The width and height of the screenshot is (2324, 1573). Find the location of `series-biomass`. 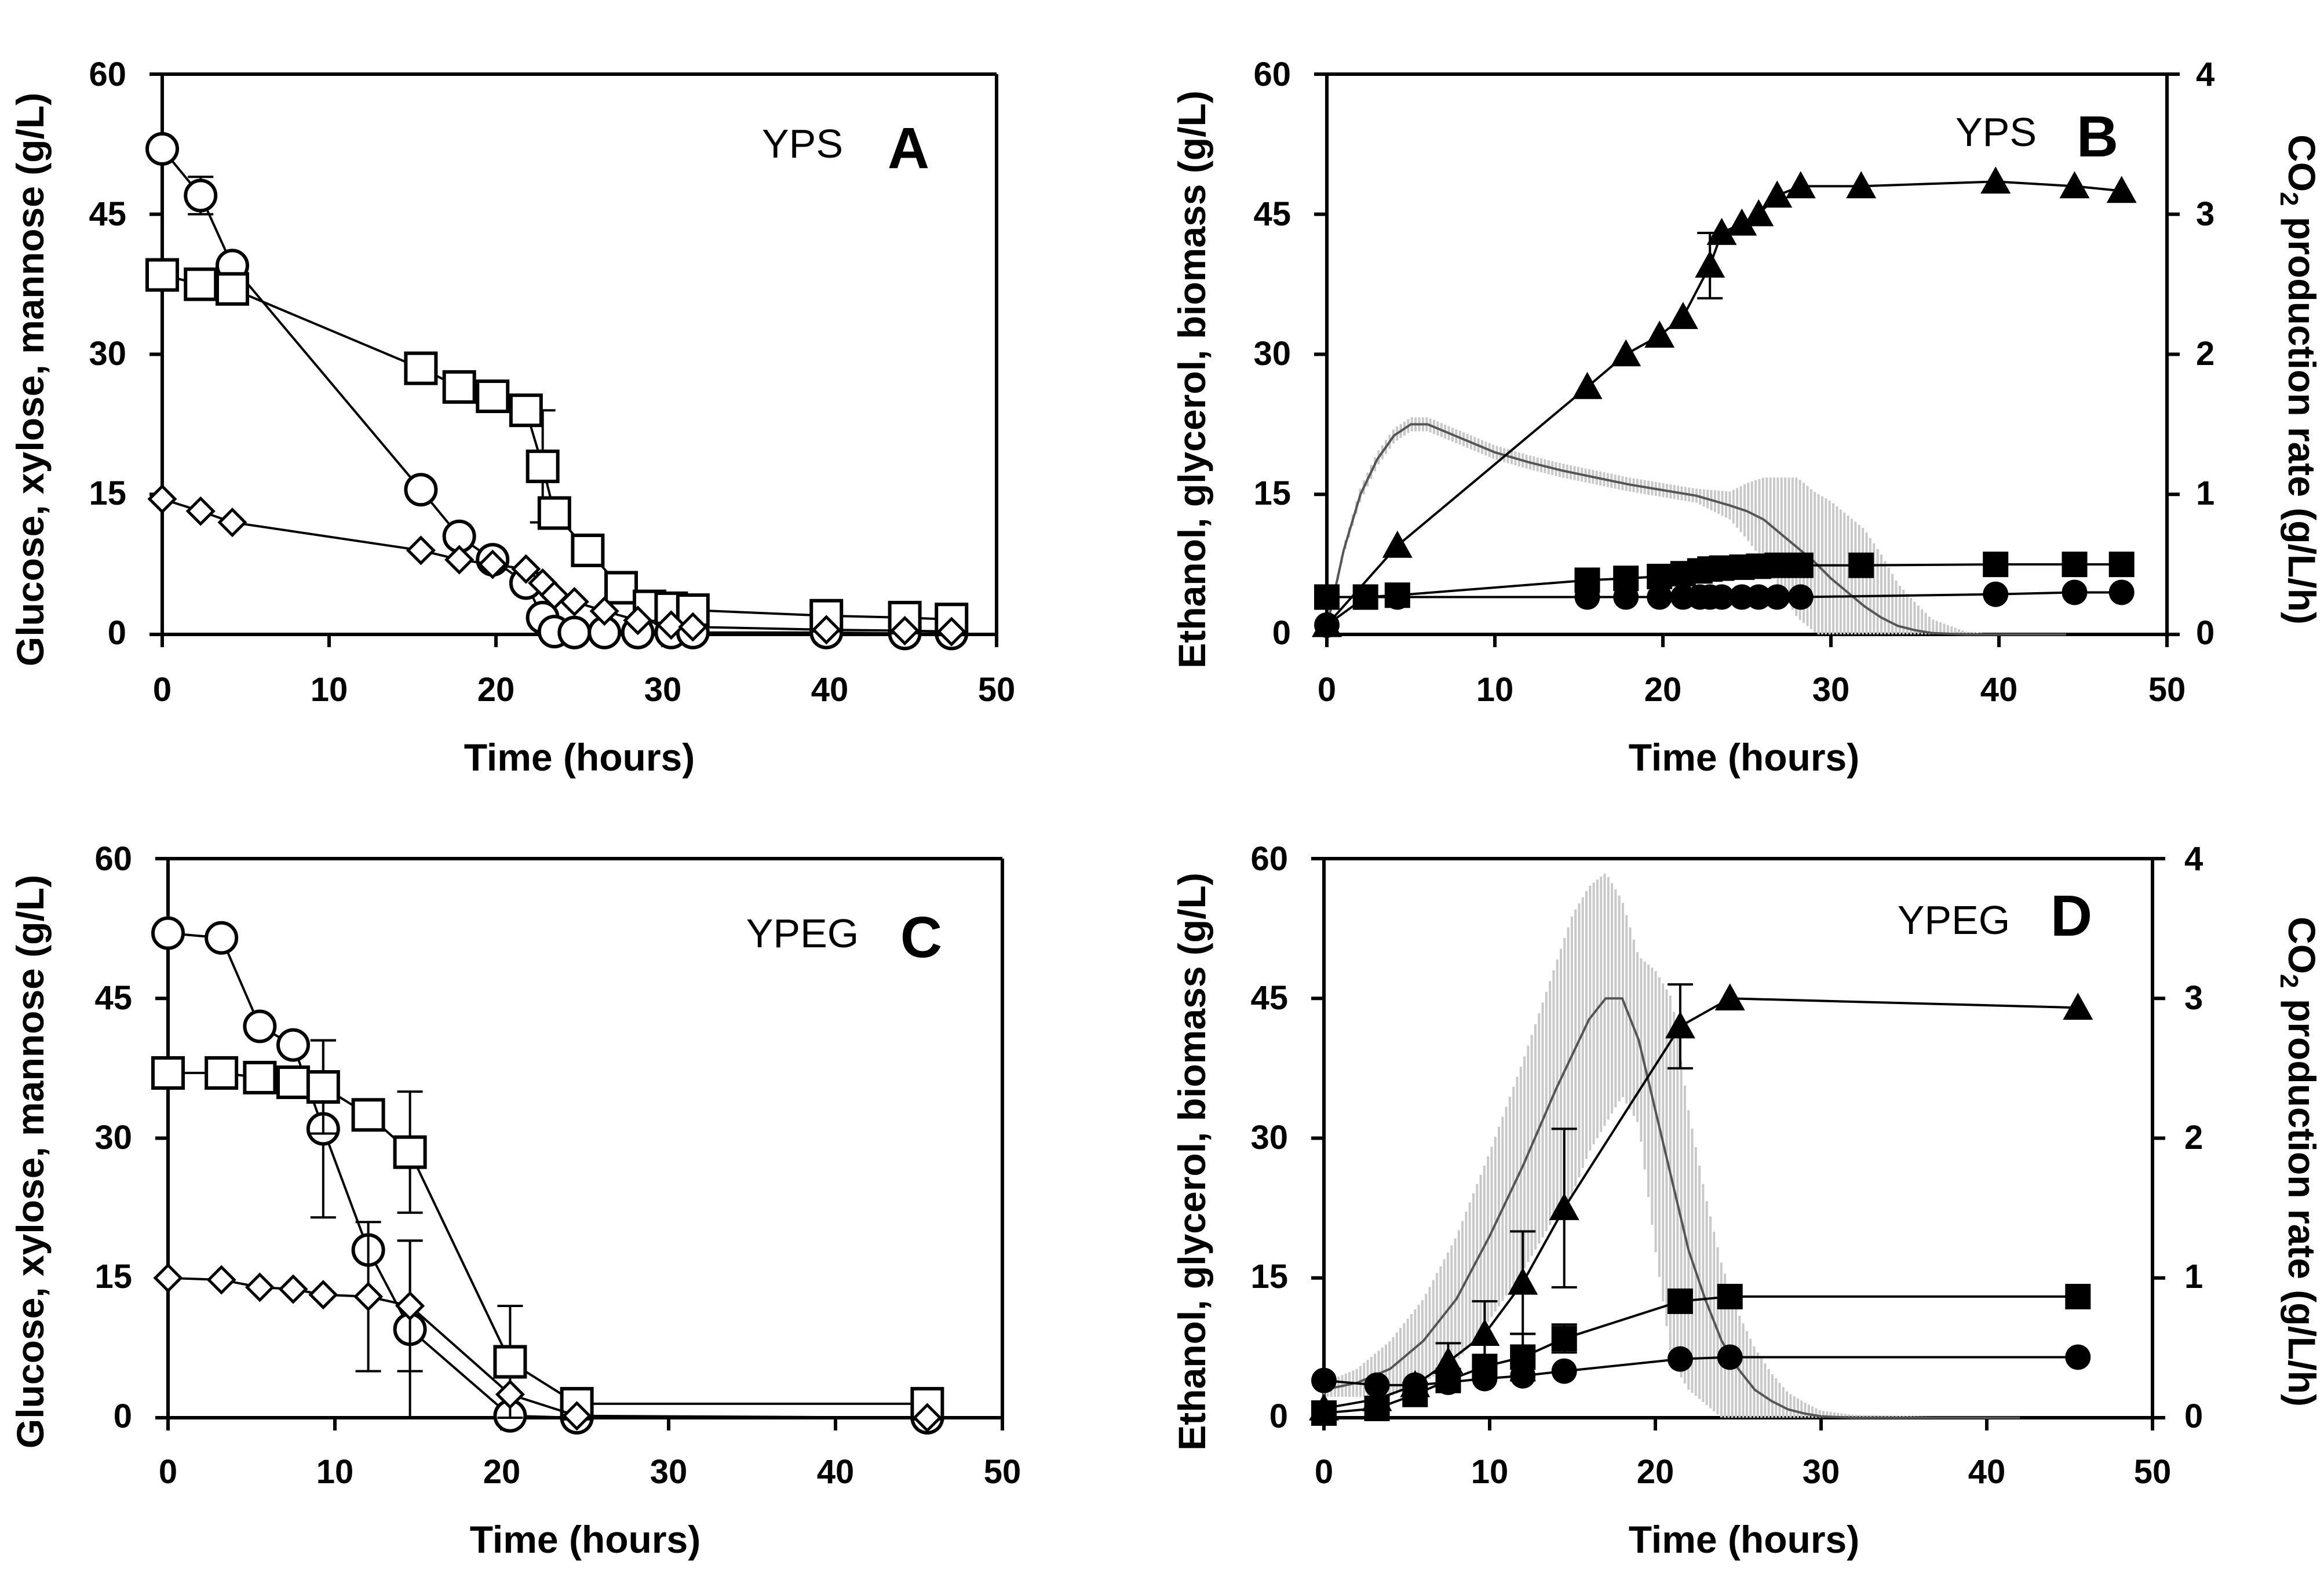

series-biomass is located at coordinates (1701, 1354).